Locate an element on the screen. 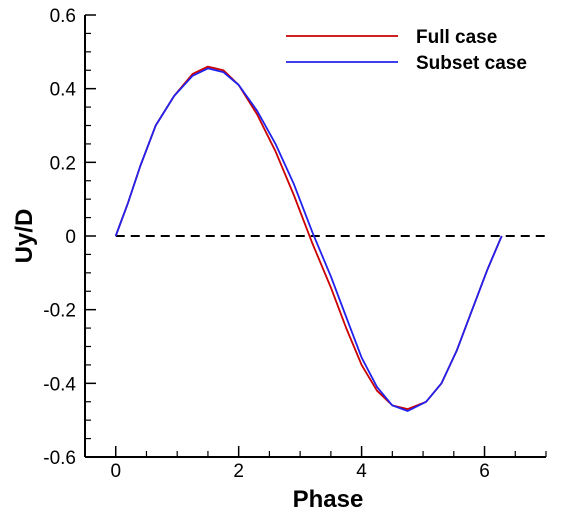  y-tick-label: 0.4 is located at coordinates (63, 90).